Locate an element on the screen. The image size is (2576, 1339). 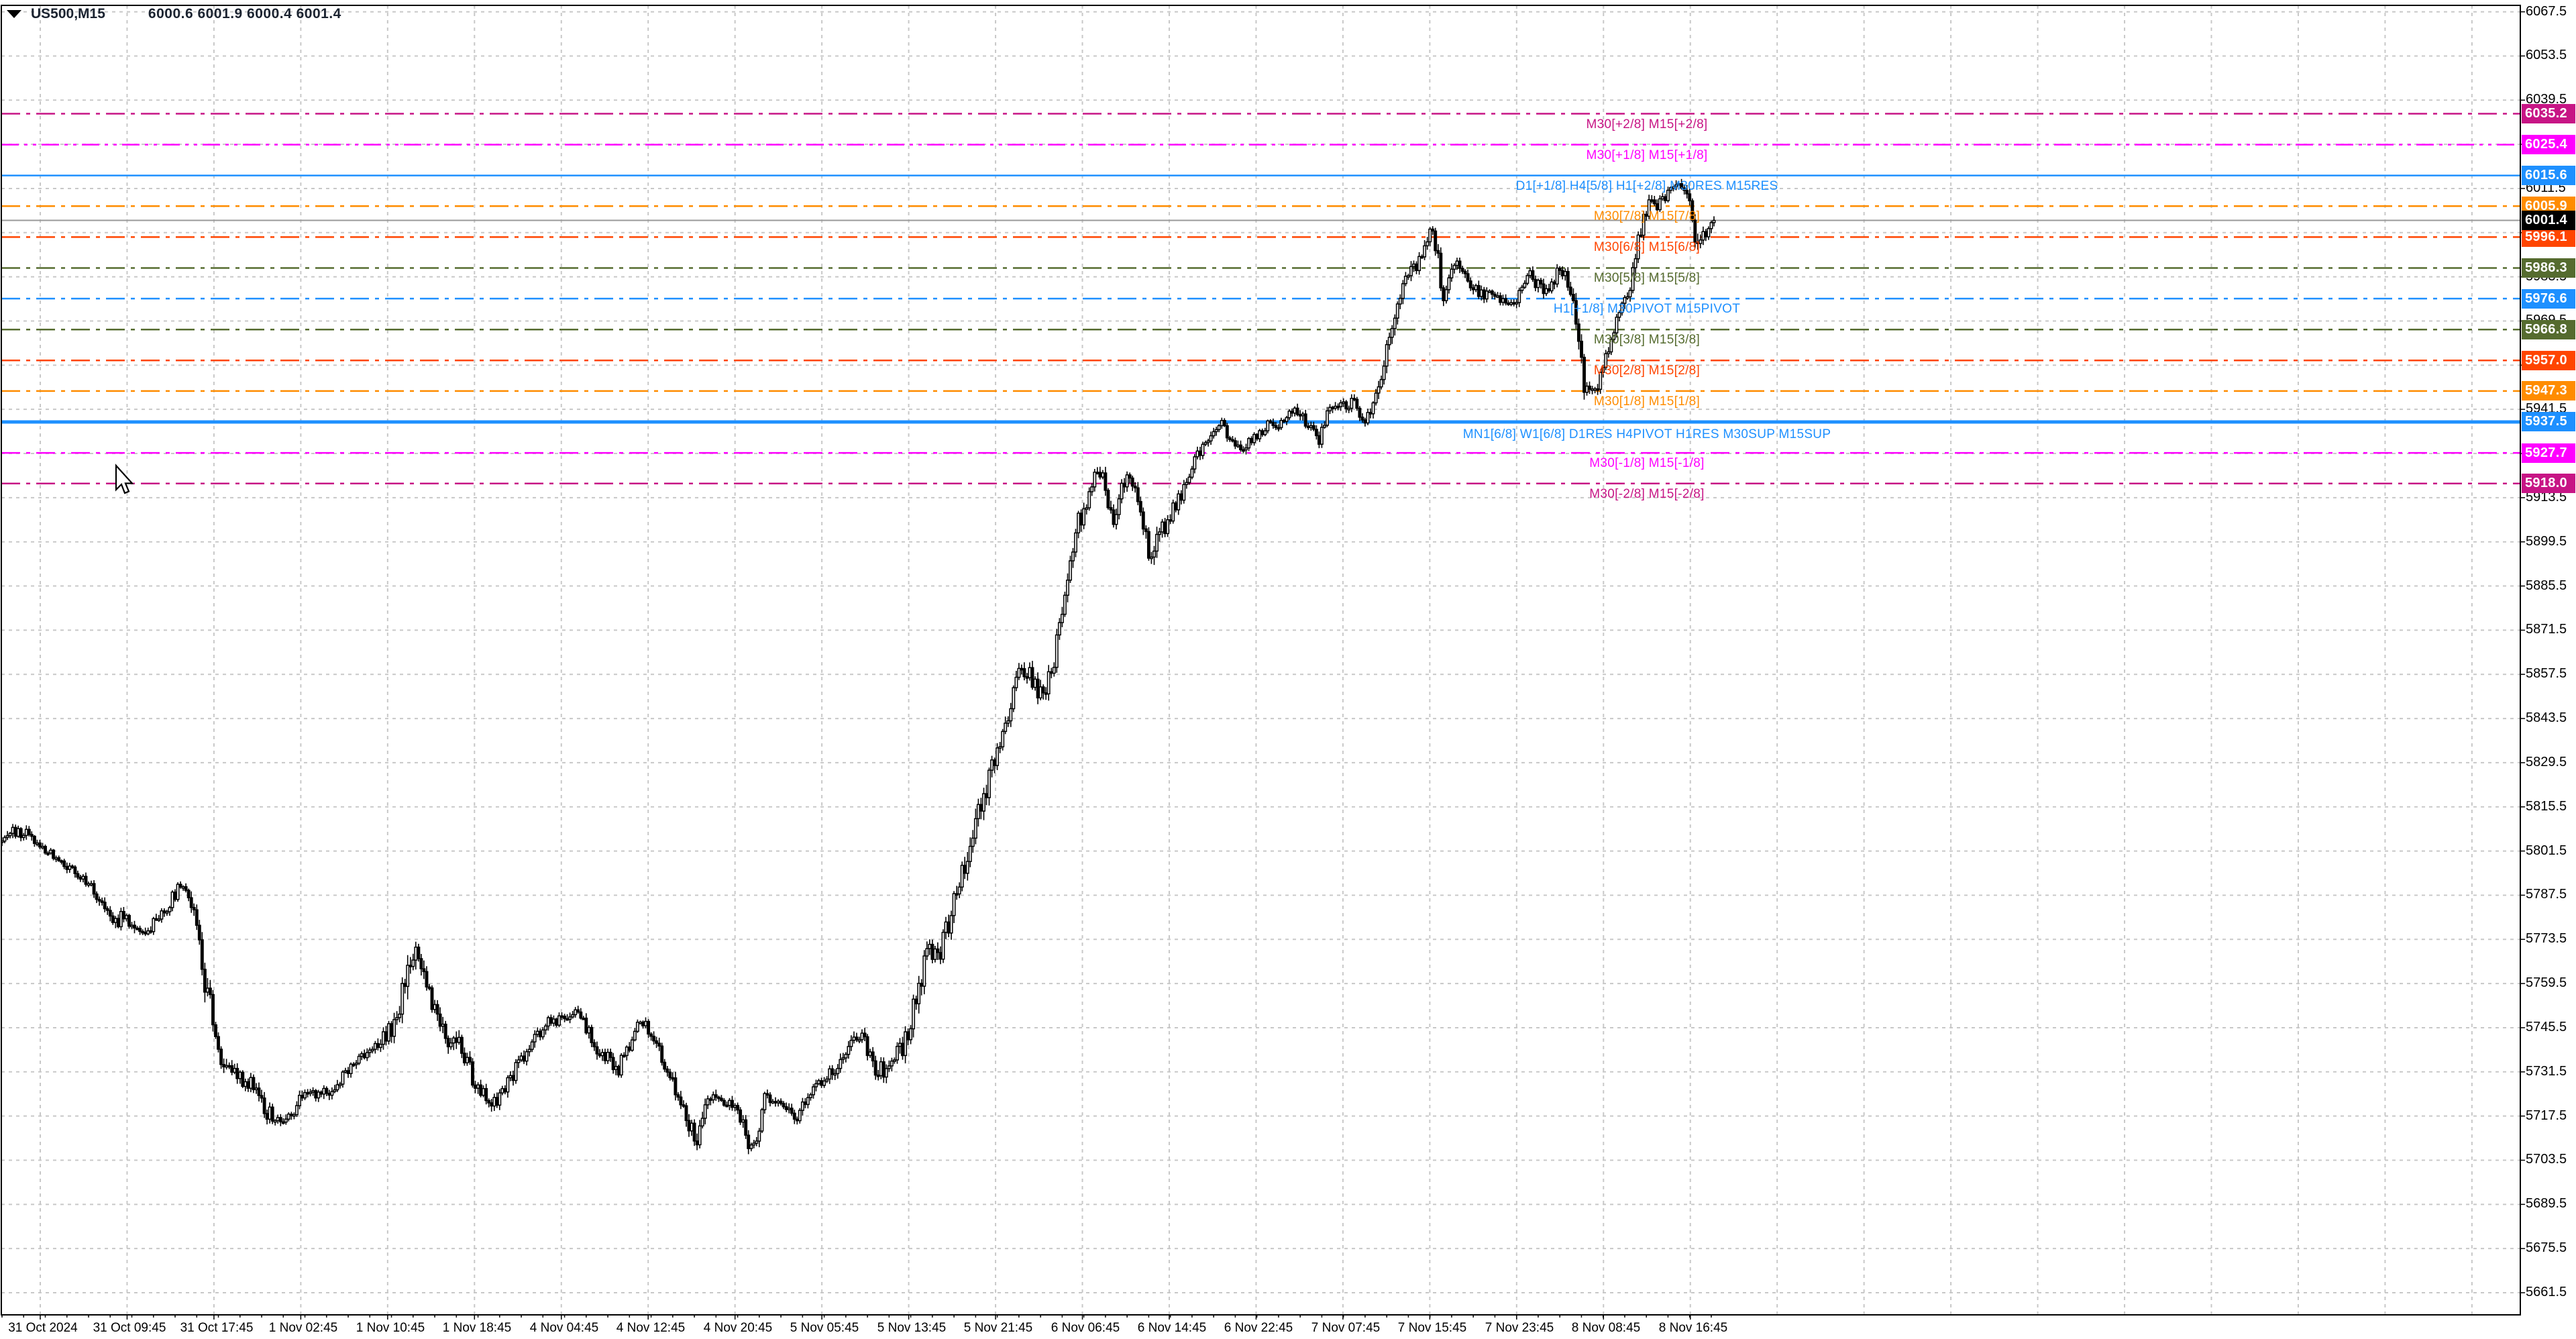
level-price-badge: 5957.0 is located at coordinates (2548, 360).